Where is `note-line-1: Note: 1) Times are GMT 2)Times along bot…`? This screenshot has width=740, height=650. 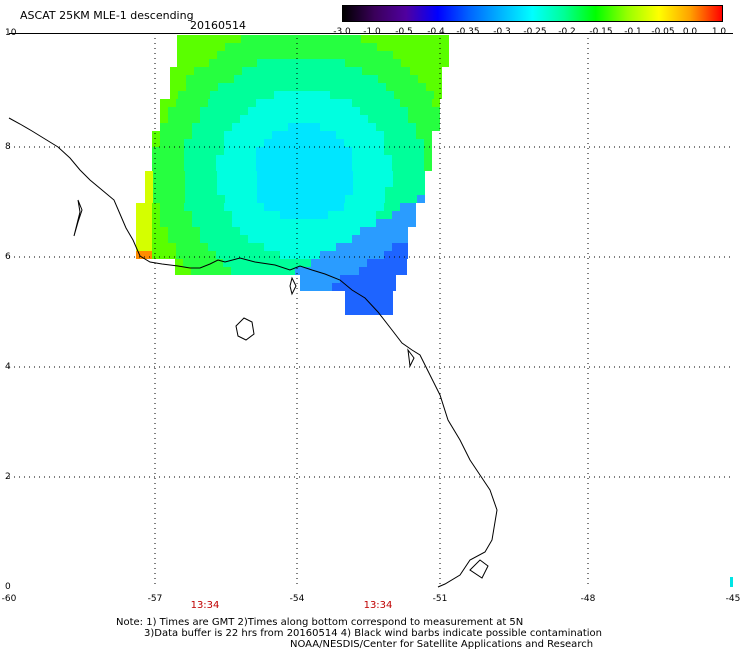
note-line-1: Note: 1) Times are GMT 2)Times along bot… is located at coordinates (320, 622).